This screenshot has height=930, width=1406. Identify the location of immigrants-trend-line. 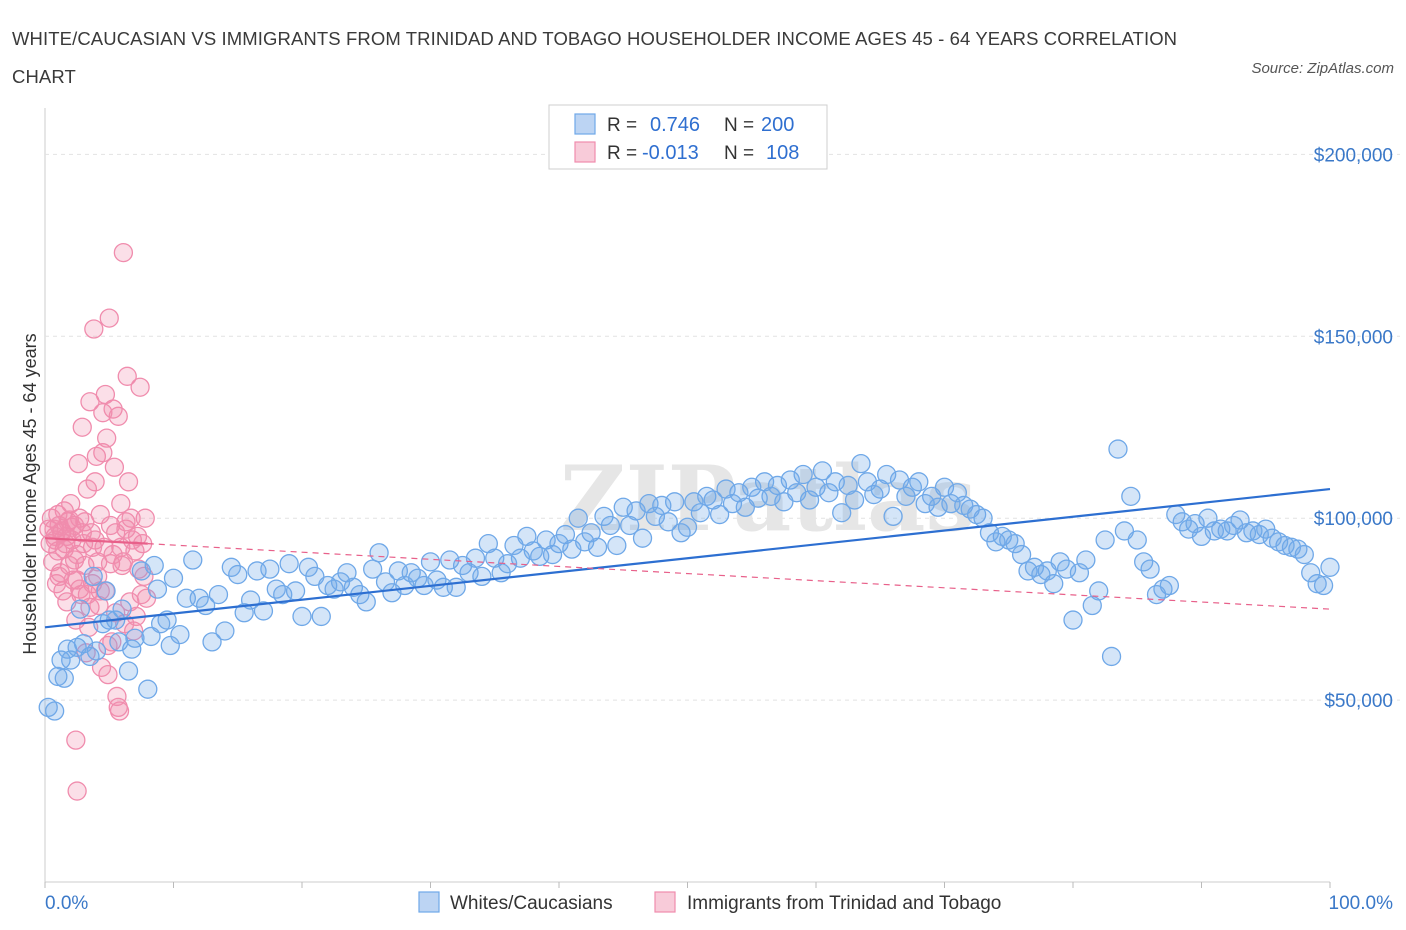
(96, 541).